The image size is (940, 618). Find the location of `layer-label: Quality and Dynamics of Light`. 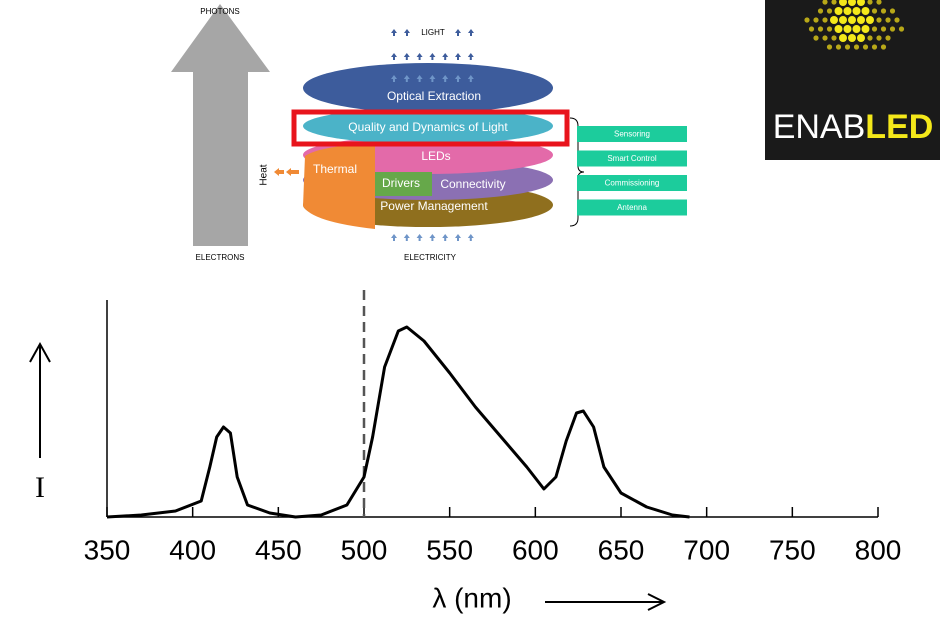

layer-label: Quality and Dynamics of Light is located at coordinates (428, 127).